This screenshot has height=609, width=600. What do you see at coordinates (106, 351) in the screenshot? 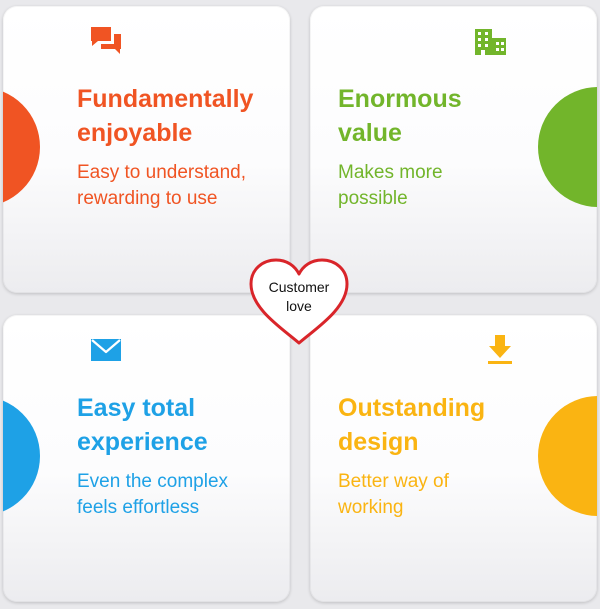
I see `mail-icon` at bounding box center [106, 351].